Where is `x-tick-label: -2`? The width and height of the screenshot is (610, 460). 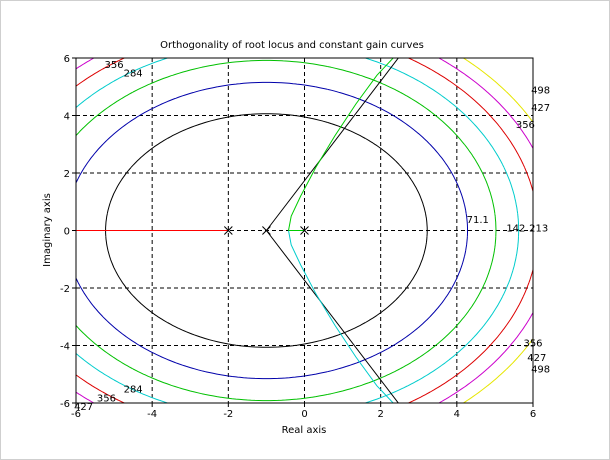
x-tick-label: -2 is located at coordinates (228, 414).